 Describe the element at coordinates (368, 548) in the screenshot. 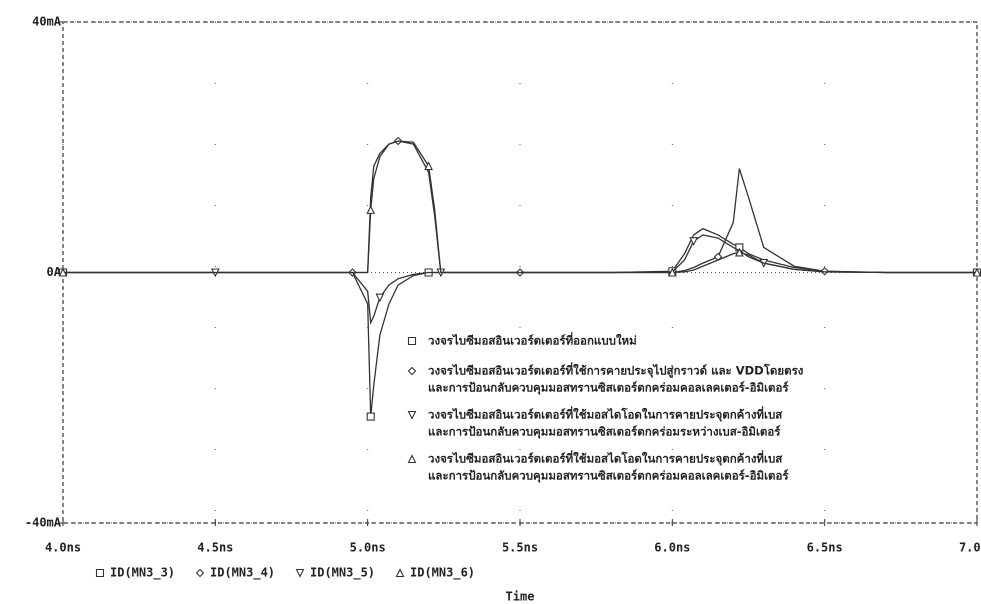

I see `x-tick-label: 5.0ns` at that location.